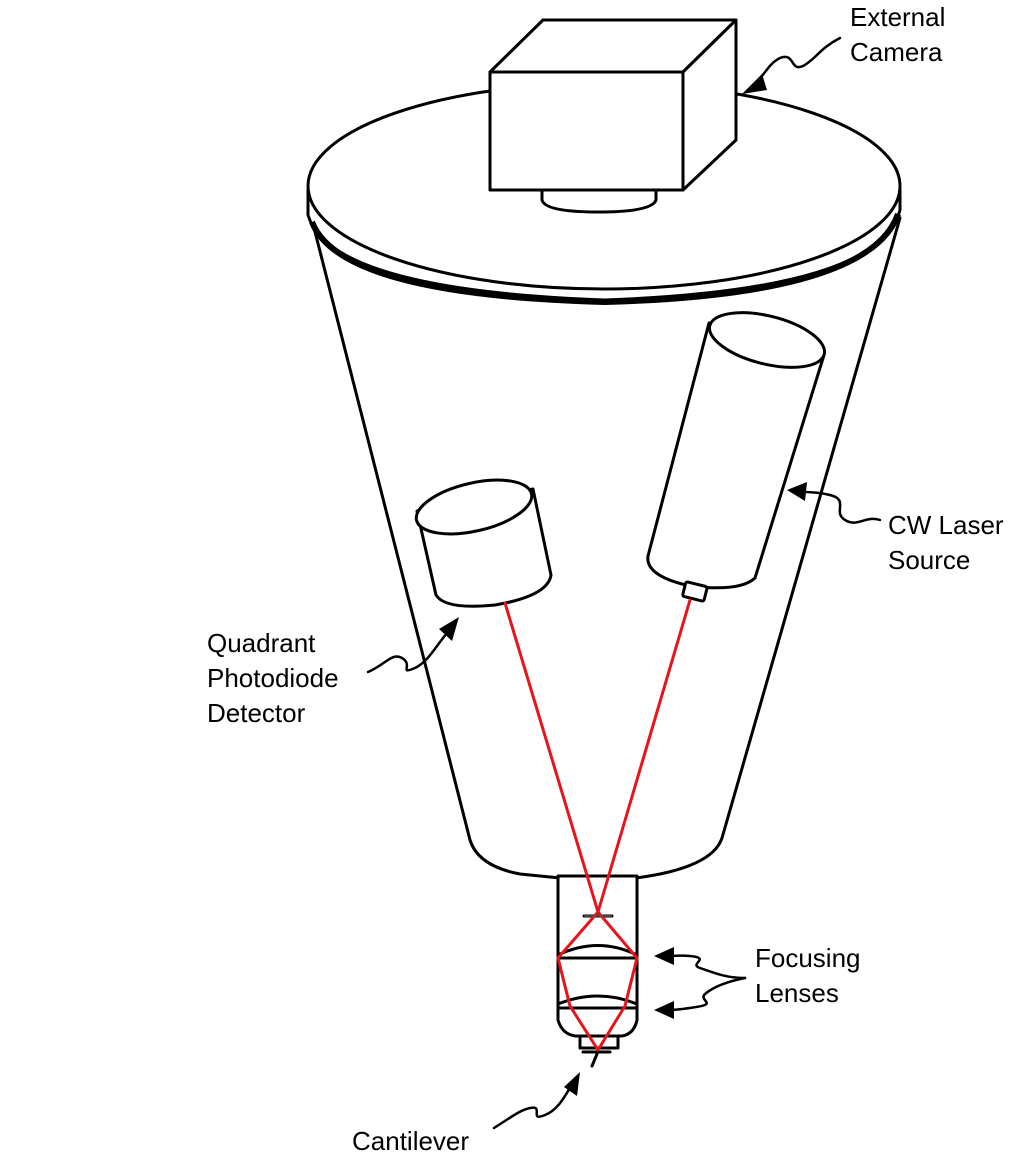 The width and height of the screenshot is (1031, 1159). Describe the element at coordinates (896, 52) in the screenshot. I see `external-camera-label-line2: Camera` at that location.